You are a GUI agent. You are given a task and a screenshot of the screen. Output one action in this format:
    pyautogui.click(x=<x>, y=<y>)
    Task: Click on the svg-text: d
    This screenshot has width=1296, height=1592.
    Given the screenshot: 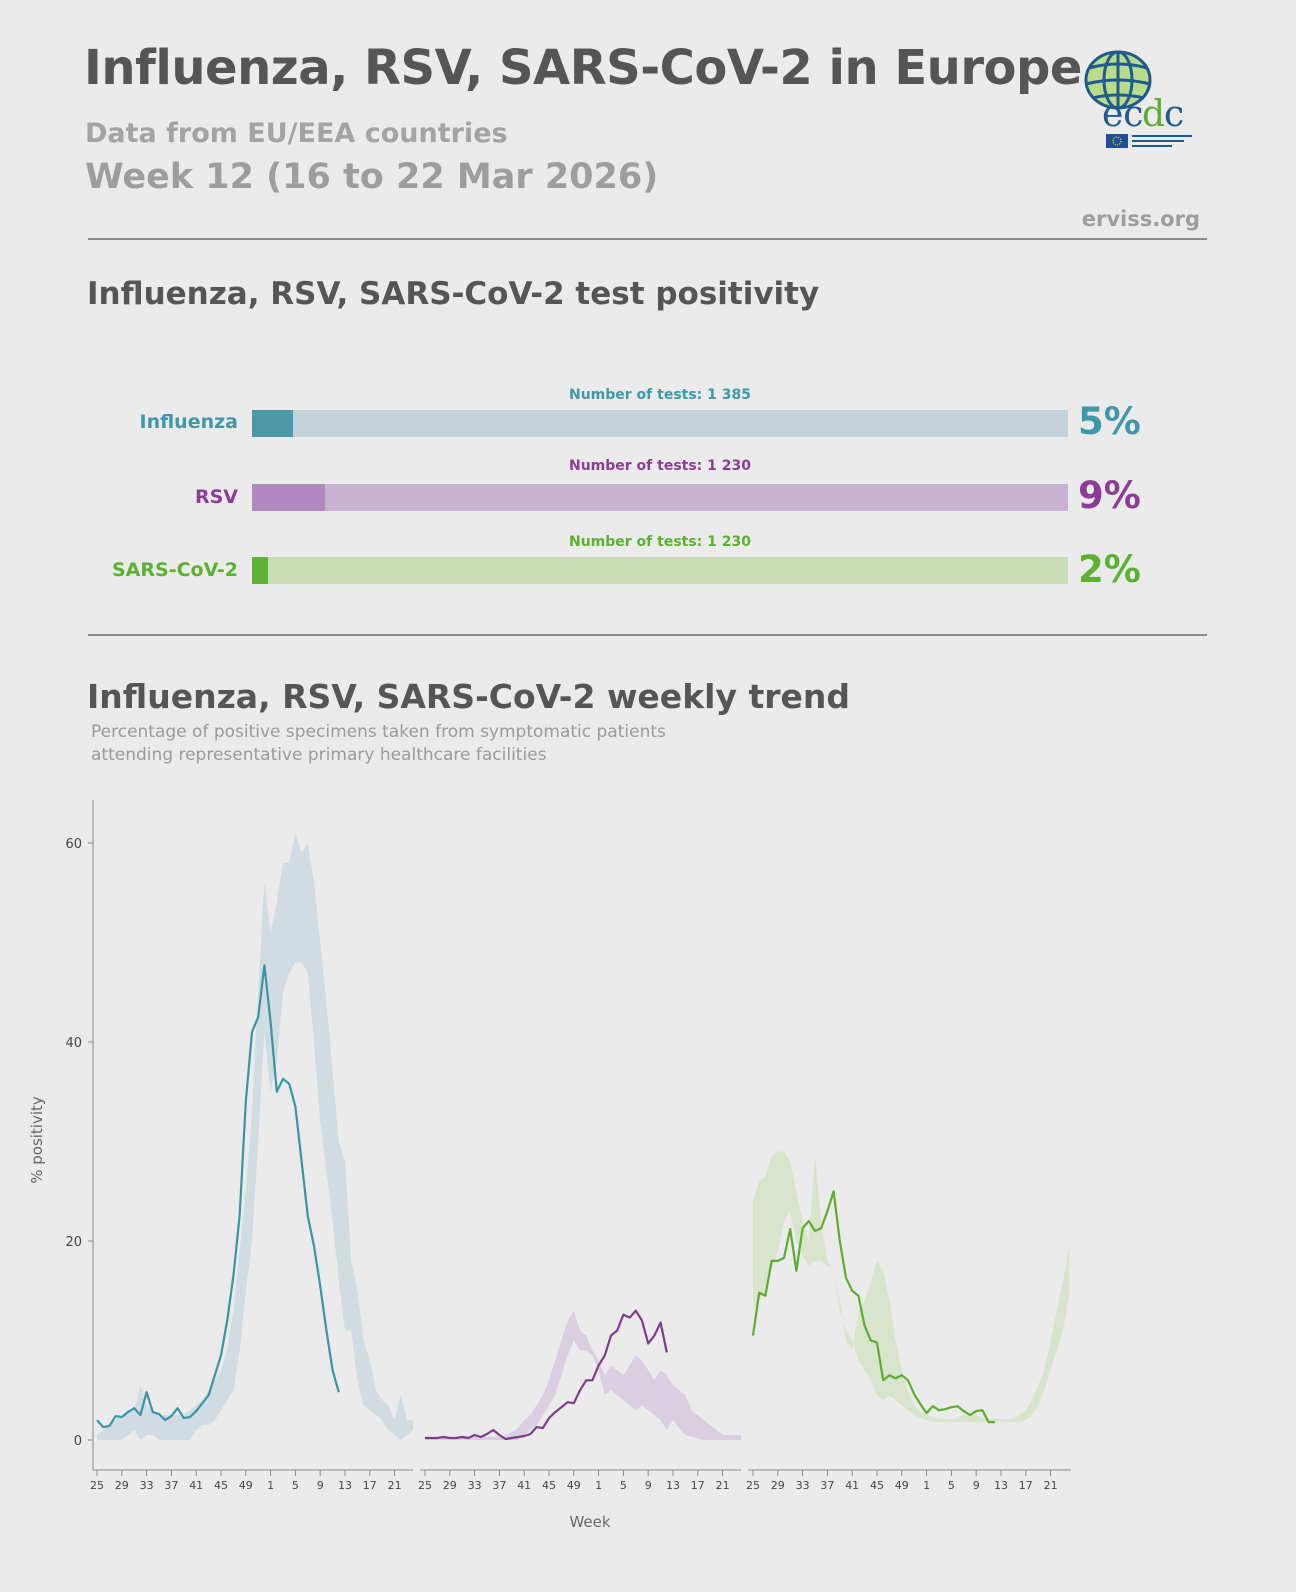 What is the action you would take?
    pyautogui.click(x=1153, y=114)
    